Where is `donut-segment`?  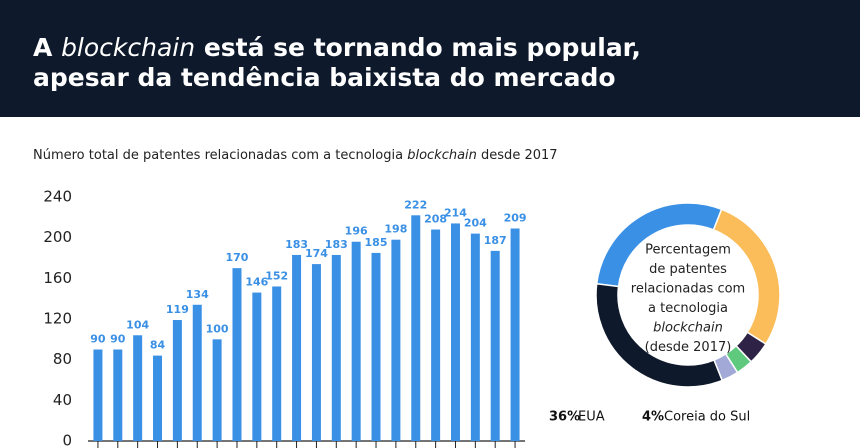 donut-segment is located at coordinates (659, 335).